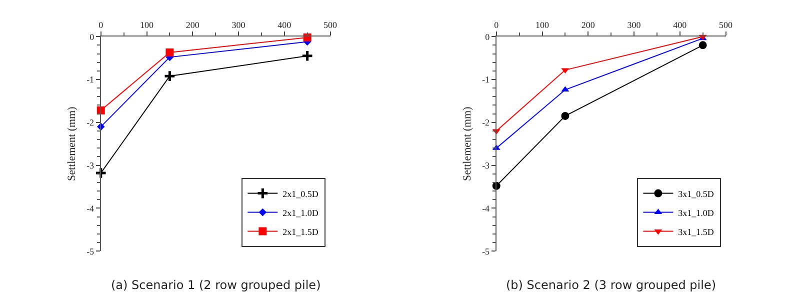 The height and width of the screenshot is (302, 800). I want to click on legend-label: 2x1_1.5D, so click(300, 231).